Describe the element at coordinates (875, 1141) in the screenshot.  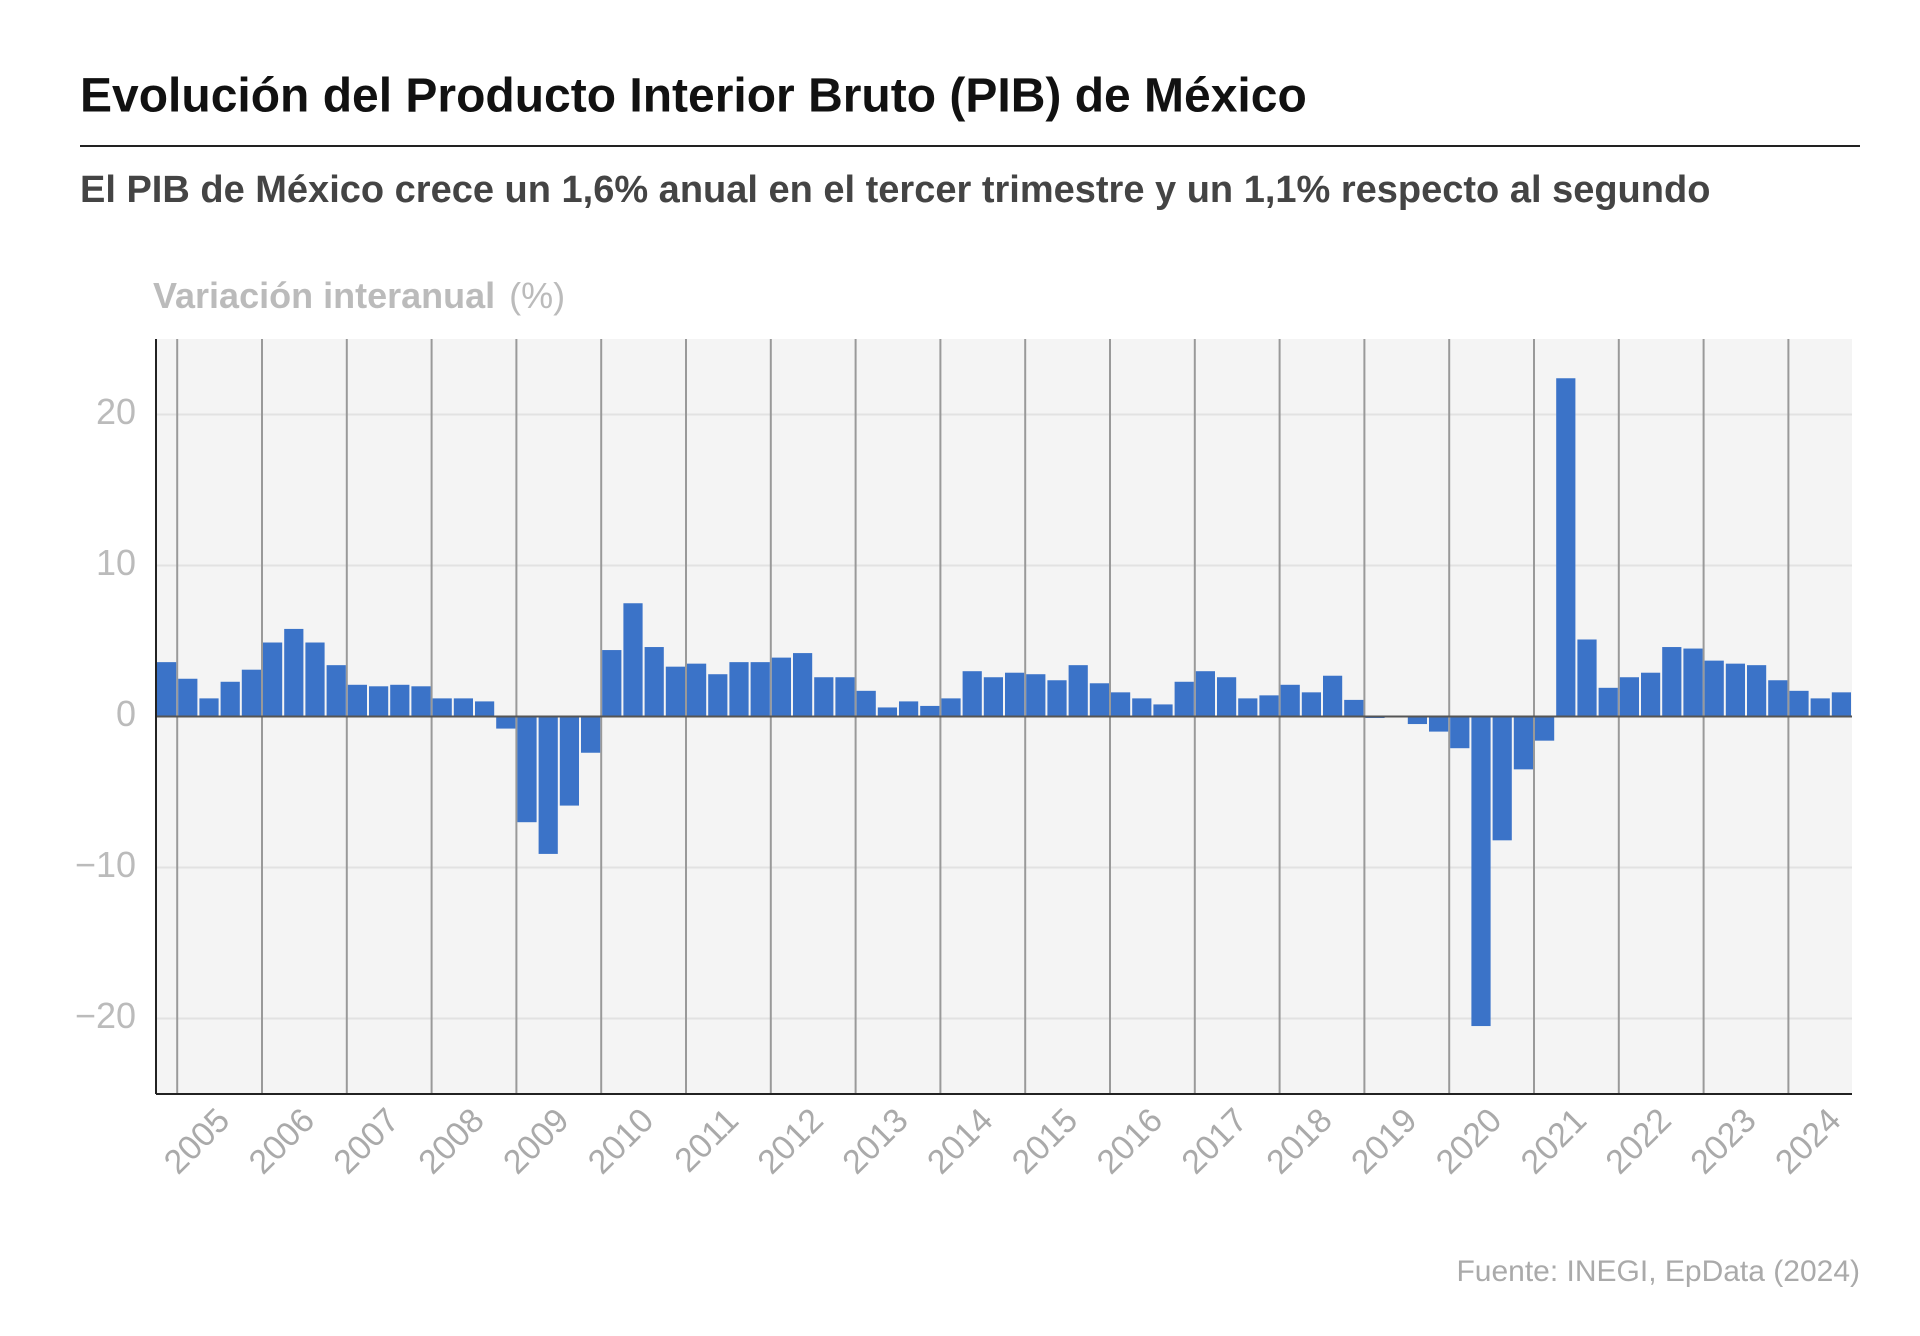
I see `x-tick-label: 2013` at that location.